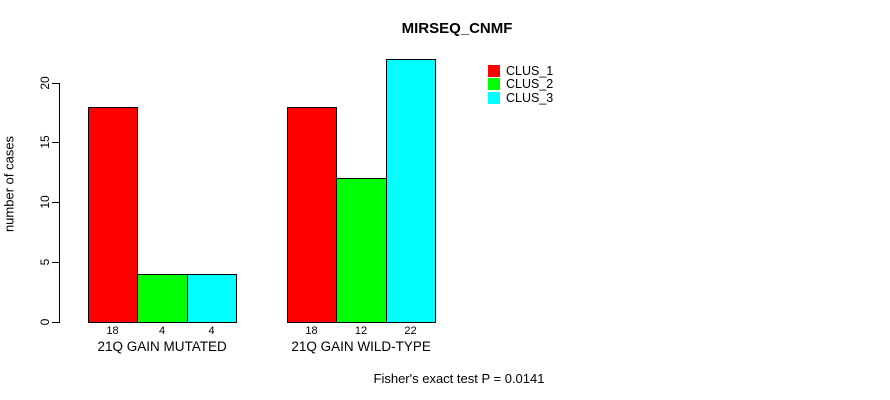 This screenshot has width=890, height=400. Describe the element at coordinates (530, 97) in the screenshot. I see `legend-label-clus_3: CLUS_3` at that location.